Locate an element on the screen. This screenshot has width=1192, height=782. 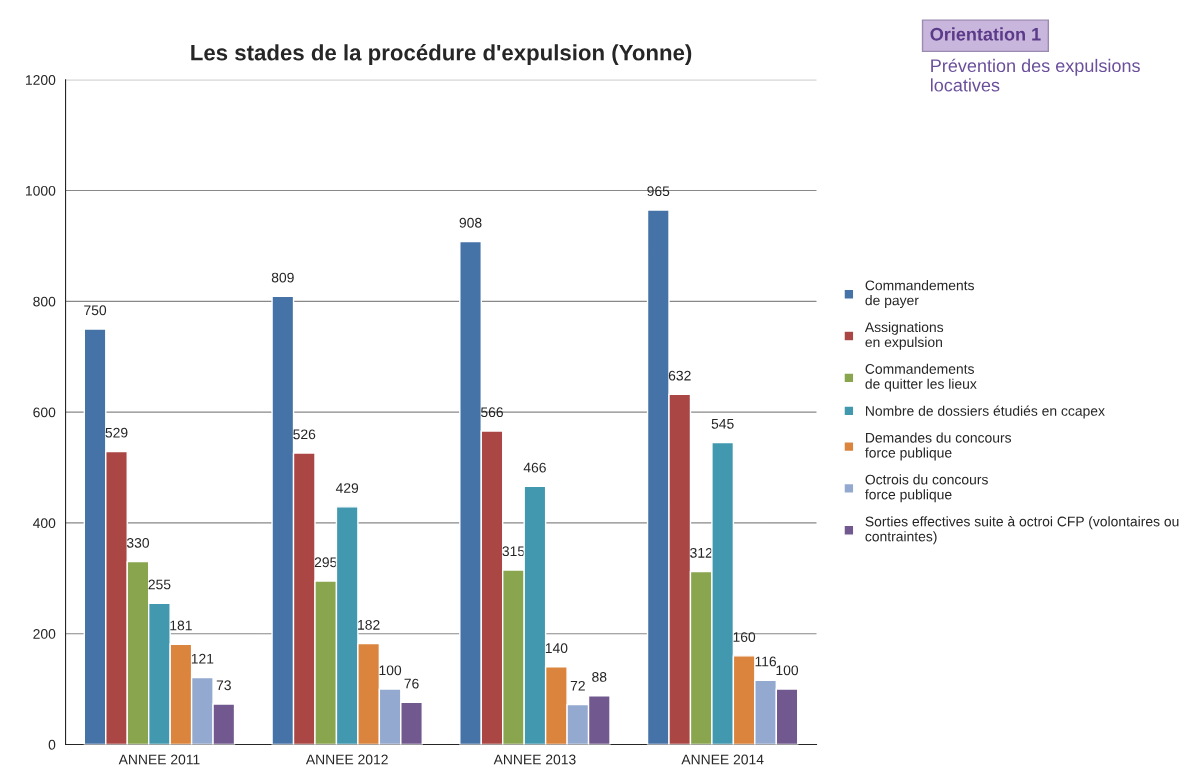
y-tick-label: 1000 is located at coordinates (41, 190).